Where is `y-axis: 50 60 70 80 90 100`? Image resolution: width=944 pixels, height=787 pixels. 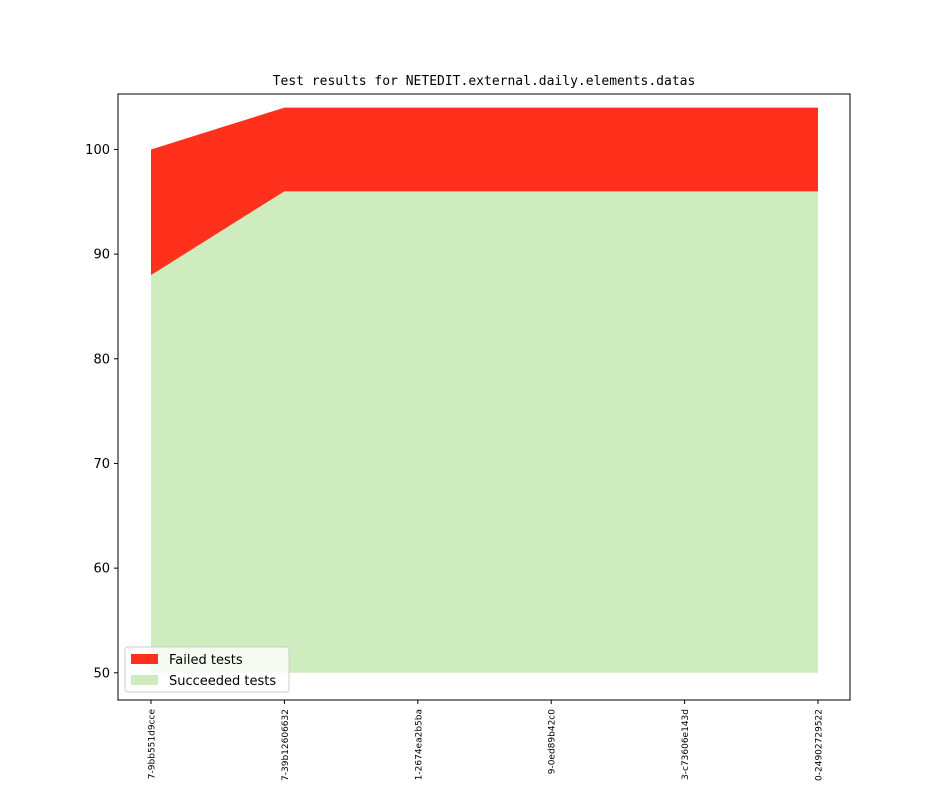
y-axis: 50 60 70 80 90 100 is located at coordinates (101, 412).